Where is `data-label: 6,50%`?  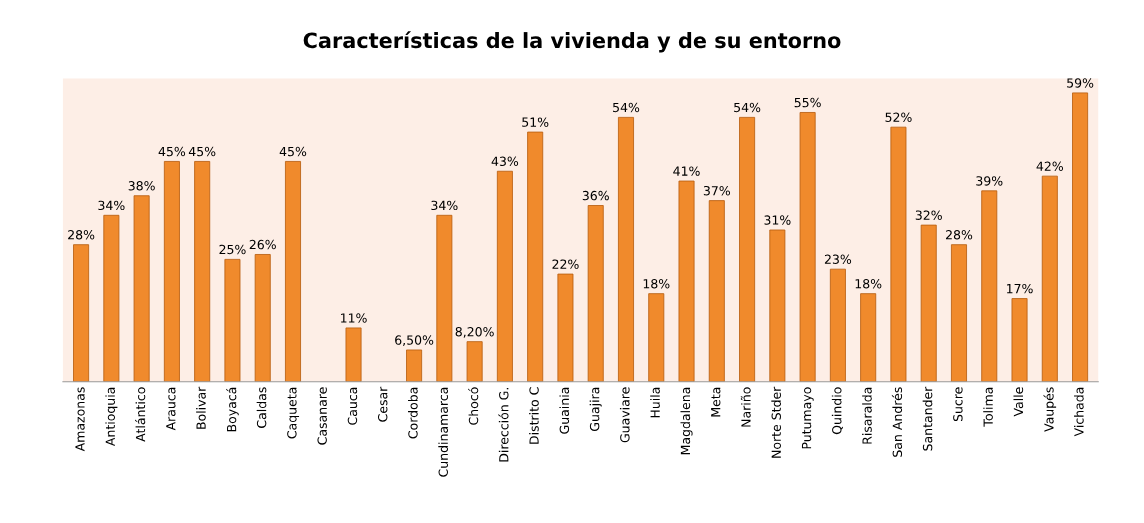 data-label: 6,50% is located at coordinates (414, 341).